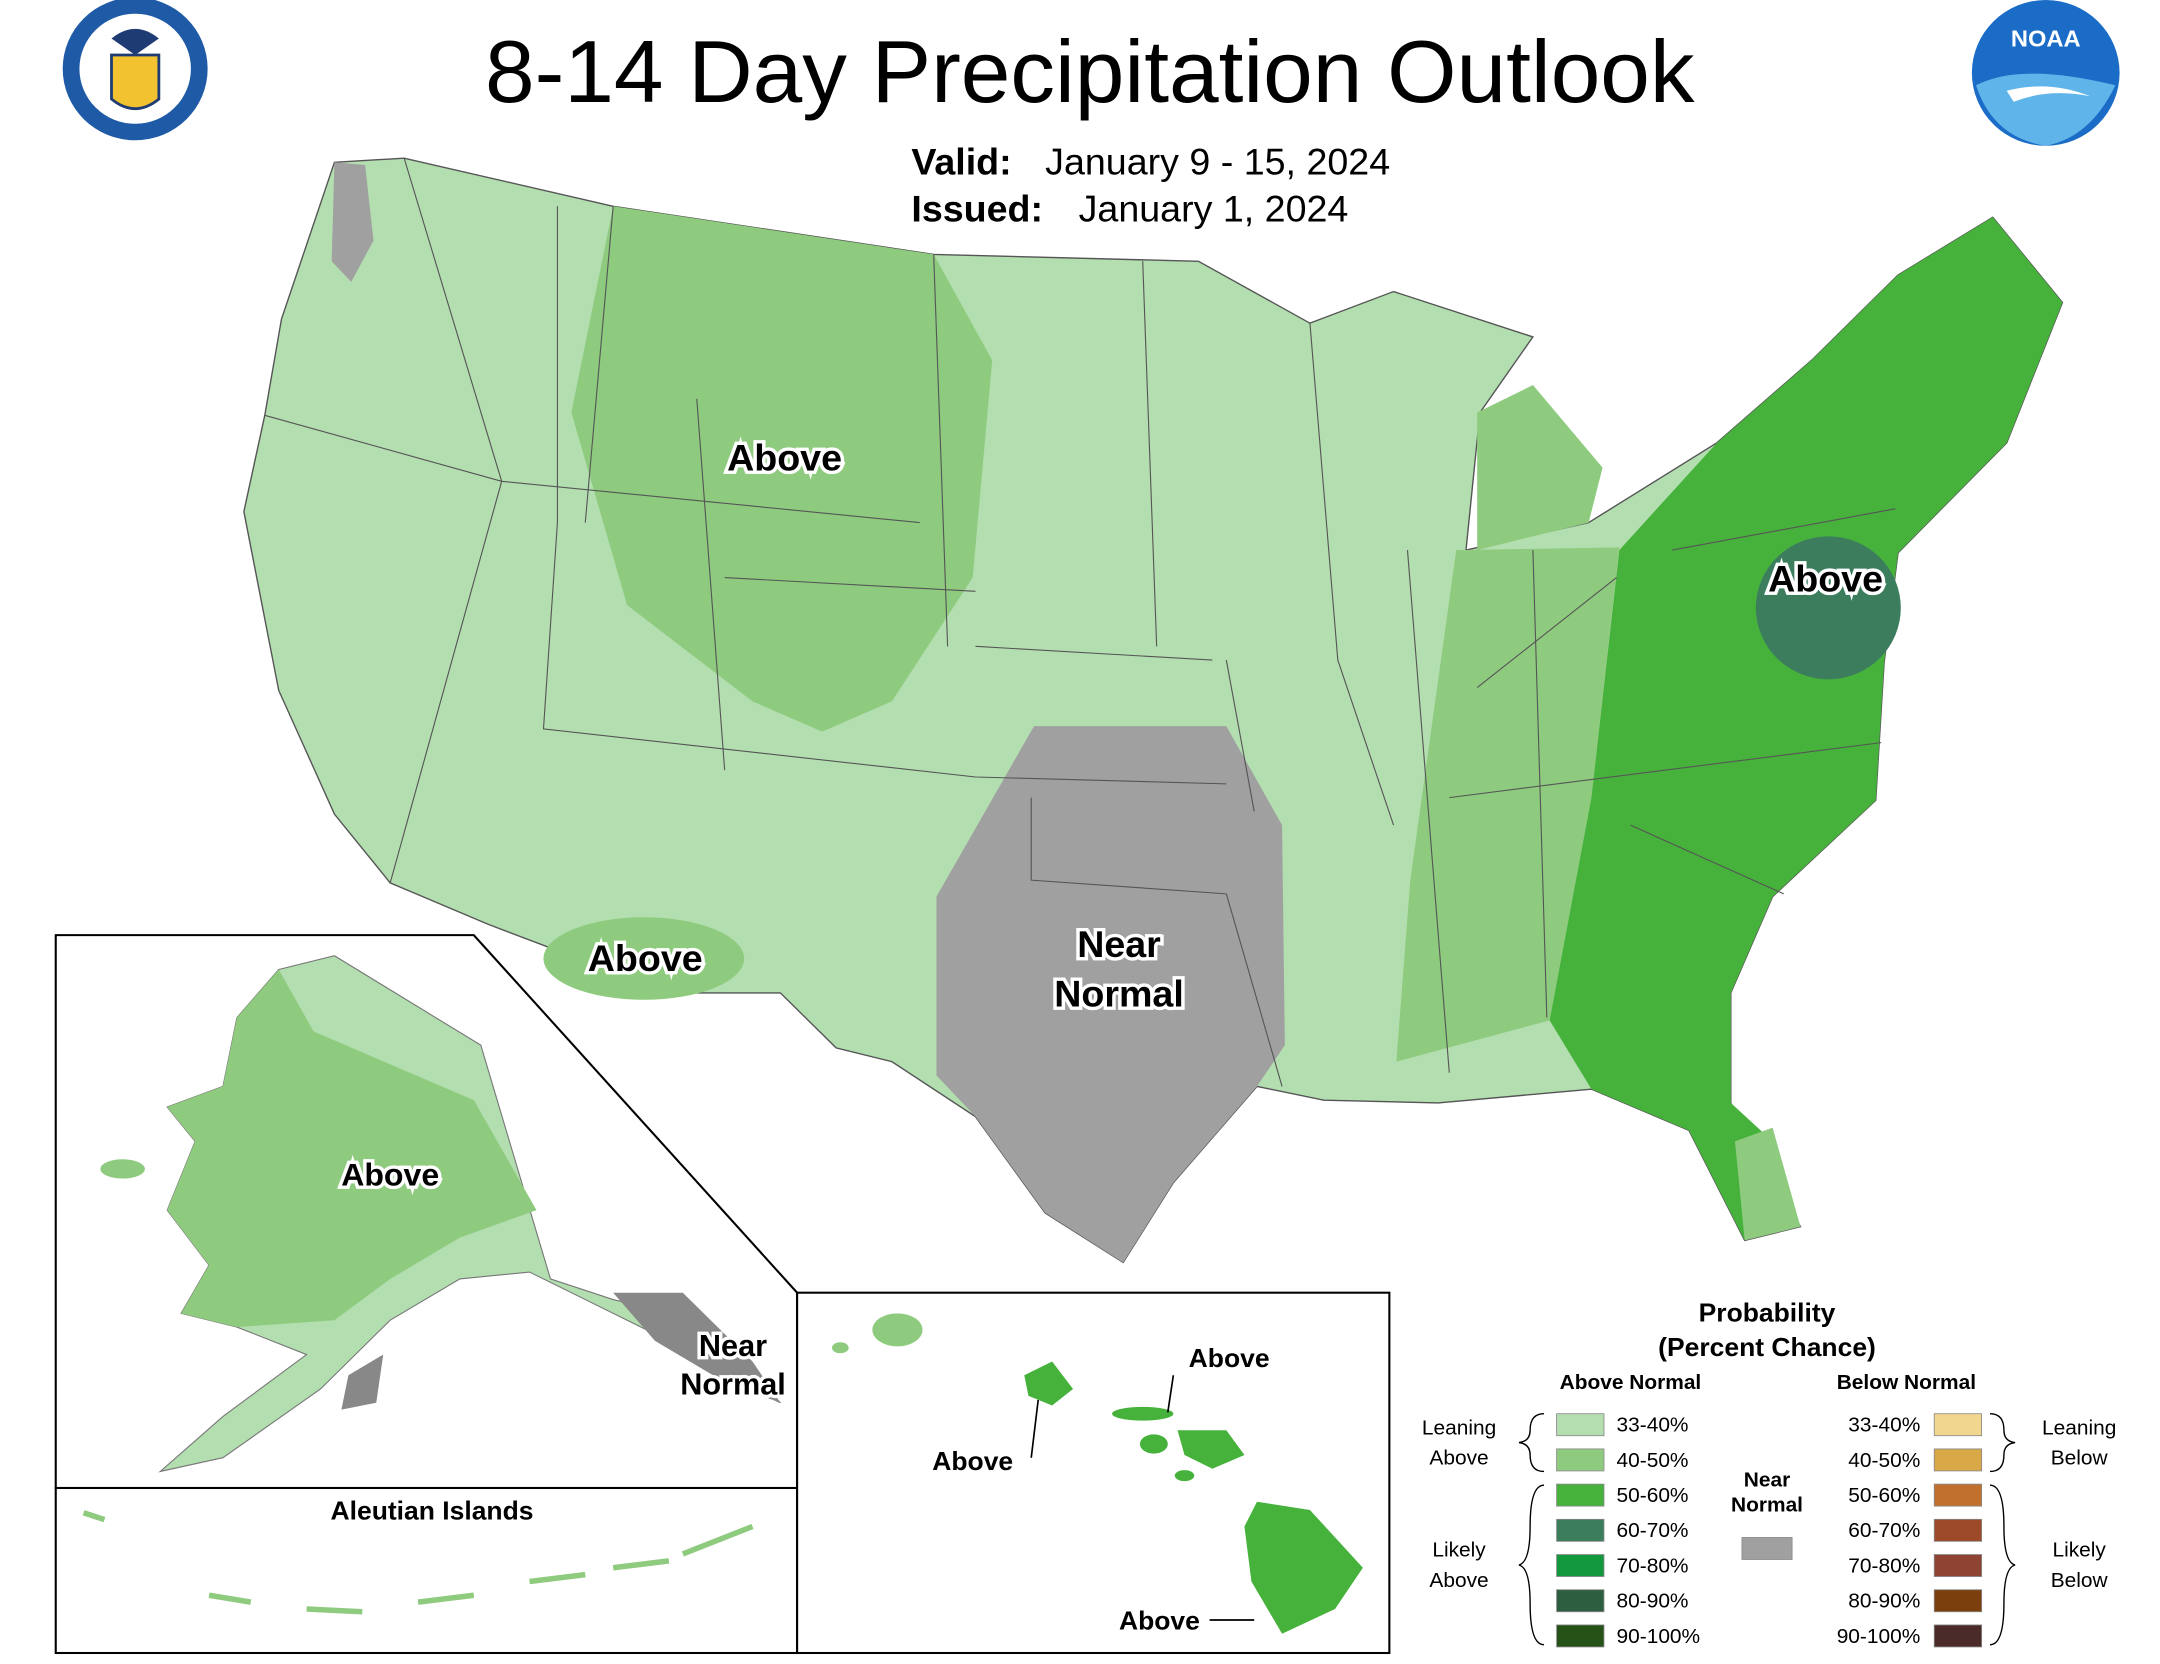 This screenshot has height=1664, width=2160. Describe the element at coordinates (1214, 209) in the screenshot. I see `issued-date: January 1, 2024` at that location.